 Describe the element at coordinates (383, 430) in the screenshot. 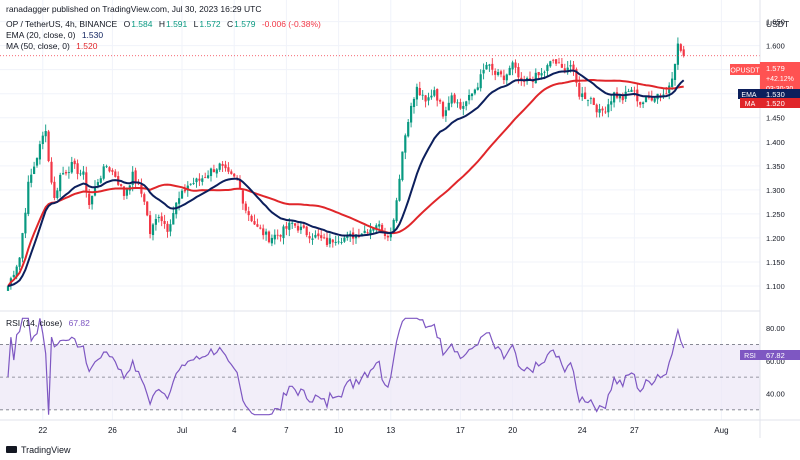

I see `time-axis: 22 26 Jul 4 7 10 13 17 20 24 27 Aug` at that location.